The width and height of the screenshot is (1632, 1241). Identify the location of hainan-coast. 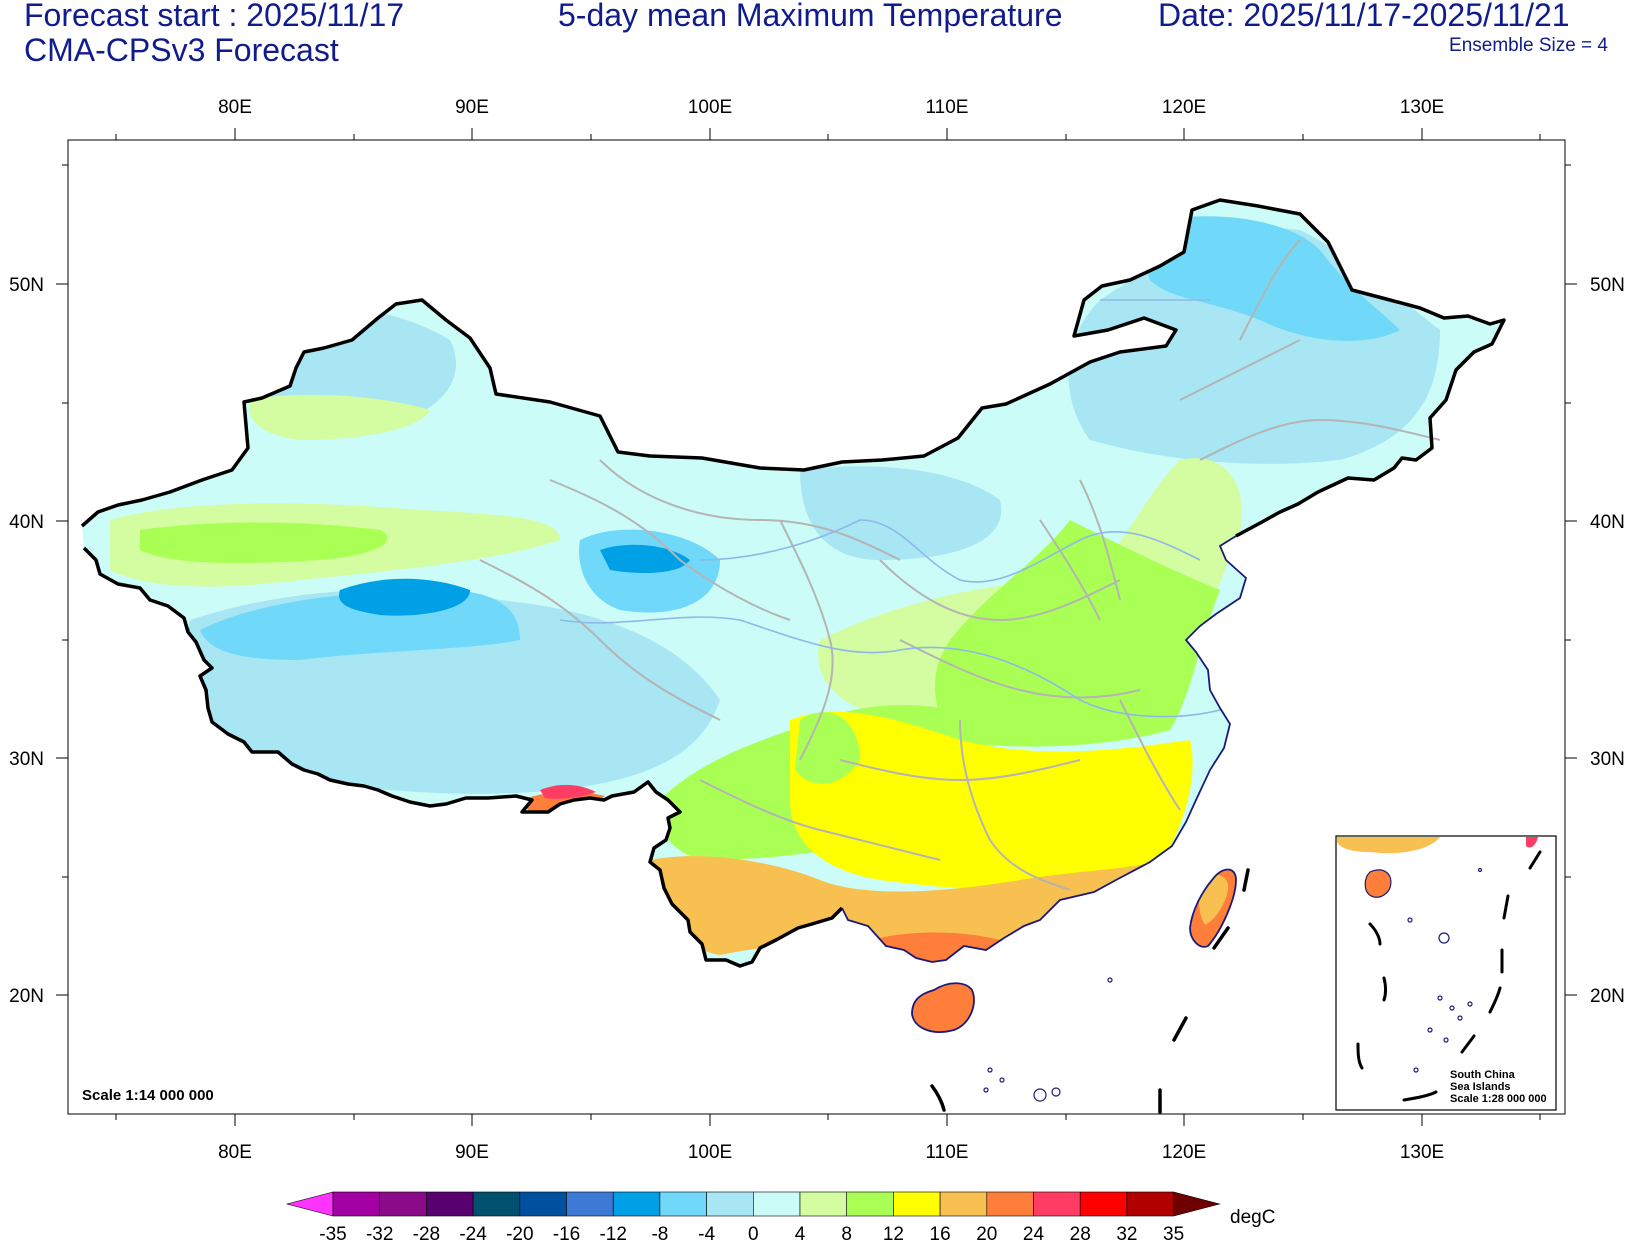
(943, 1007).